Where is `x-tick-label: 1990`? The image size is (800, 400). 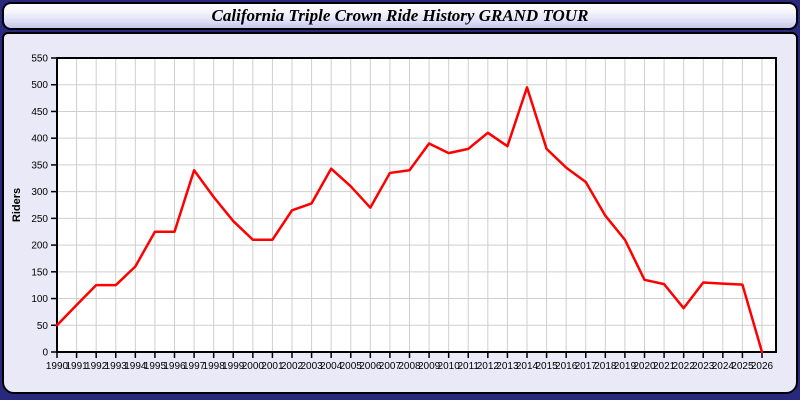
x-tick-label: 1990 is located at coordinates (57, 366).